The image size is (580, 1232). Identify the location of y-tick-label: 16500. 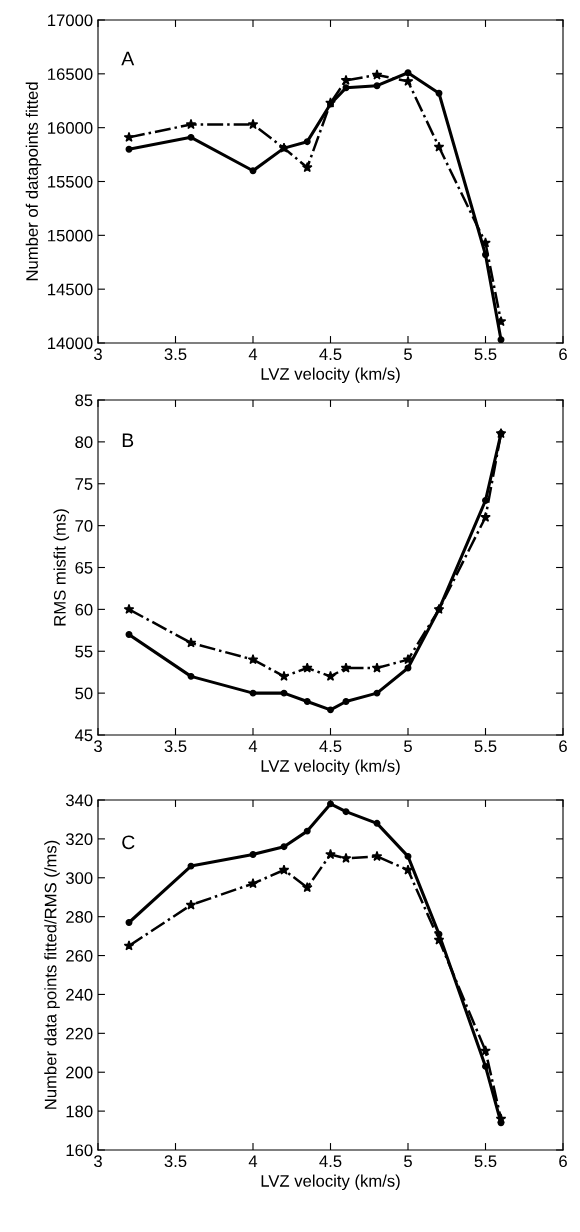
(70, 74).